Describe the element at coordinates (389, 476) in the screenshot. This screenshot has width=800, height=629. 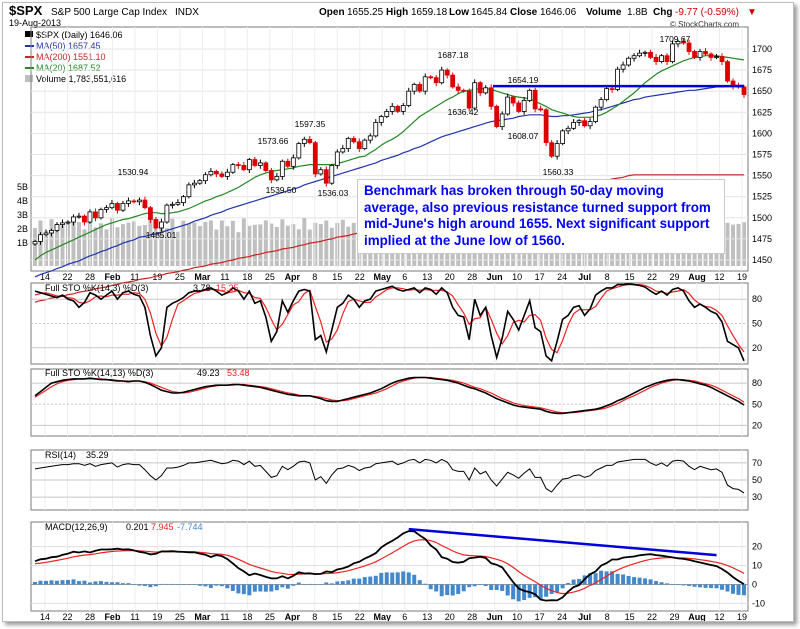
I see `rsi-line` at that location.